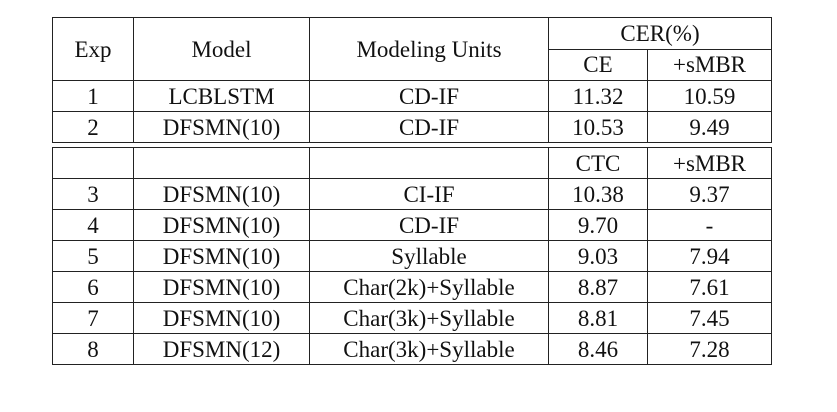 This screenshot has width=837, height=412. I want to click on cell-value-2: 10.59, so click(709, 96).